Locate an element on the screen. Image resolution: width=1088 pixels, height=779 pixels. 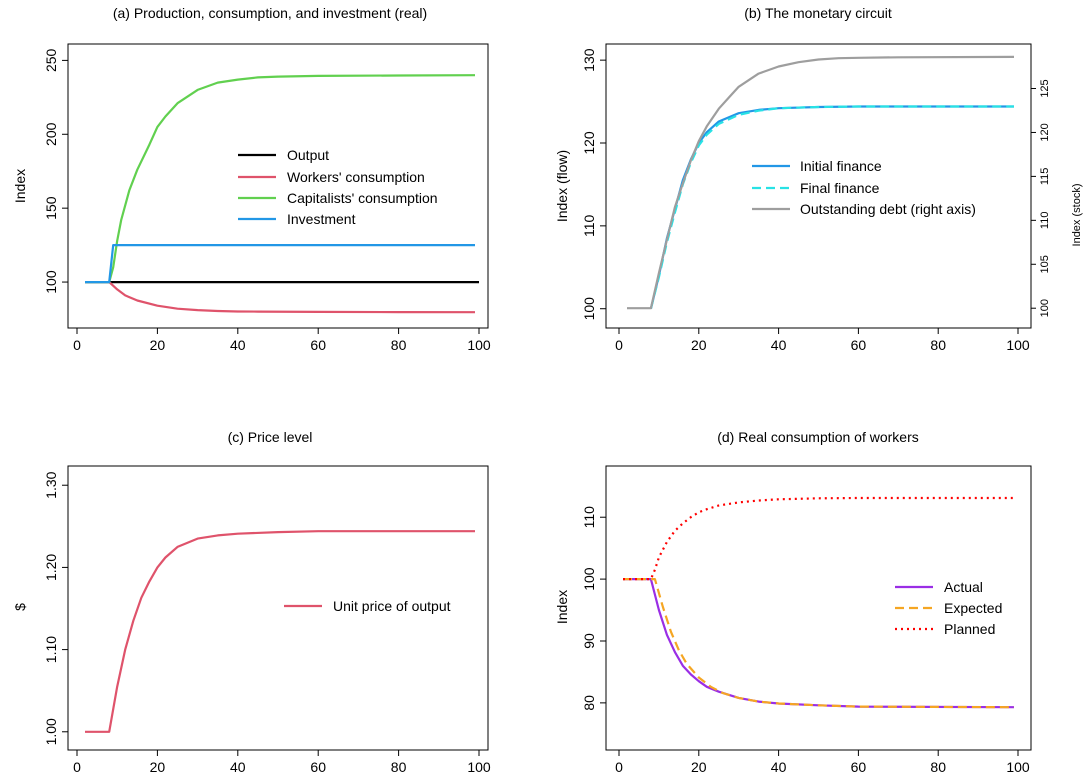
y-tick-label: 1.10 is located at coordinates (51, 649).